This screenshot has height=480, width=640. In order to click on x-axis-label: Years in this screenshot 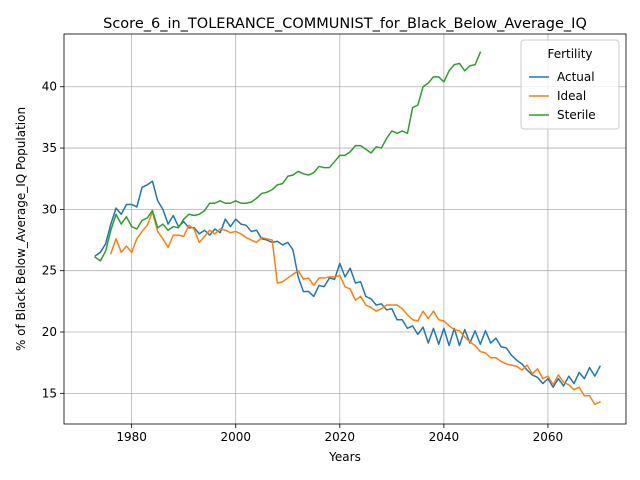, I will do `click(344, 457)`.